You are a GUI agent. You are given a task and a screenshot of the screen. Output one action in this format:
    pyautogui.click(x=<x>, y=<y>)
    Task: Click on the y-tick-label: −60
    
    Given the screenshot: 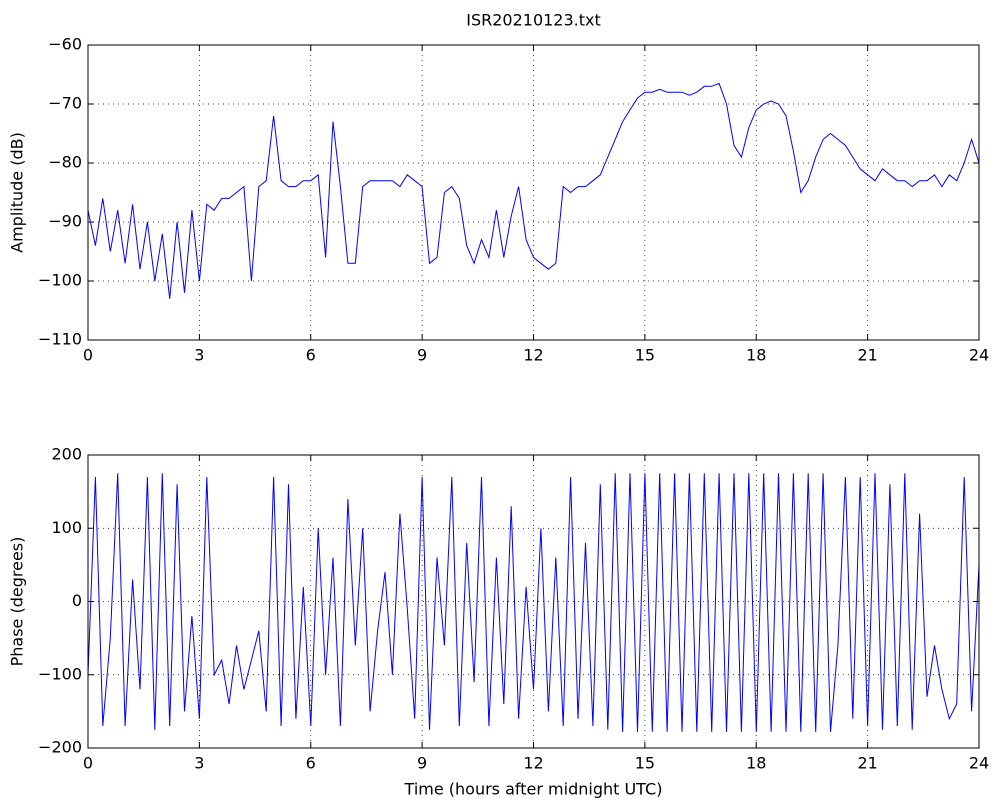 What is the action you would take?
    pyautogui.click(x=65, y=44)
    